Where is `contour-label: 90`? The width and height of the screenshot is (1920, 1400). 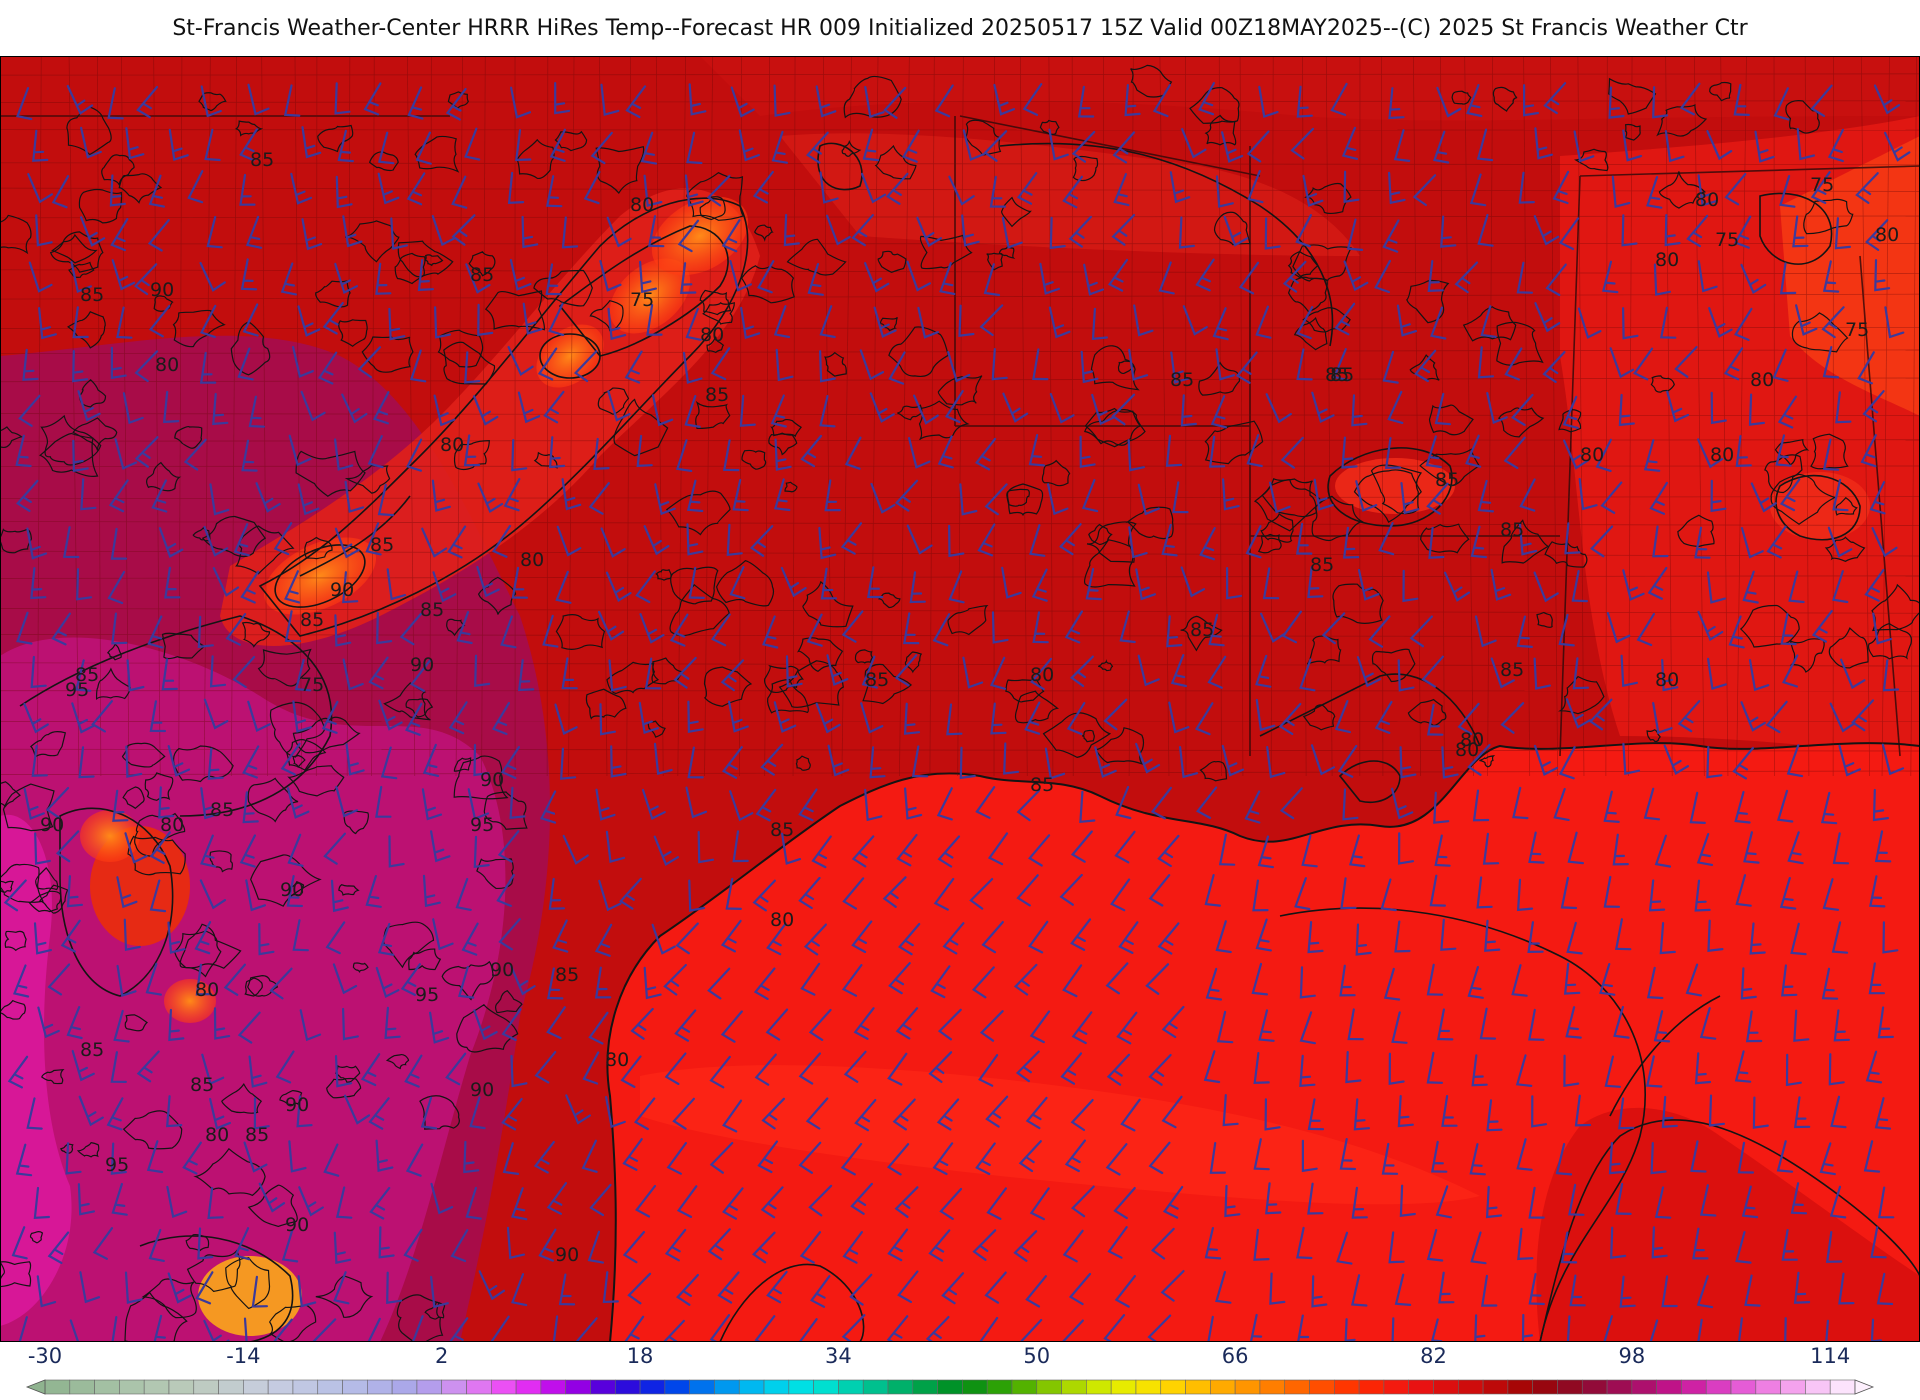 contour-label: 90 is located at coordinates (567, 1255).